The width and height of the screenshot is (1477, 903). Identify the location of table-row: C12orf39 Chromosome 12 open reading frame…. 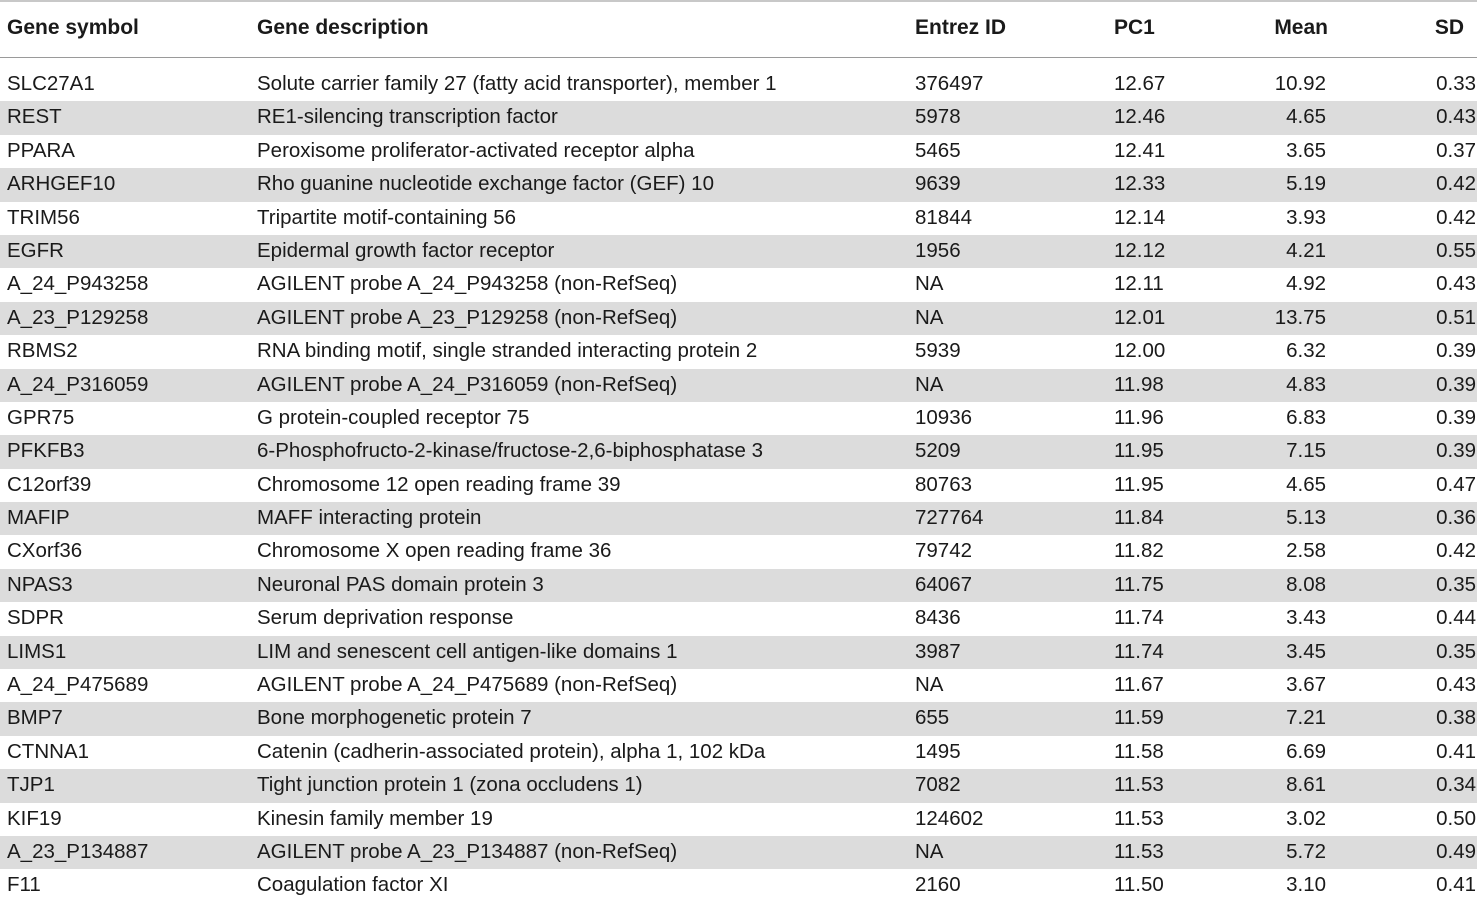
(738, 485).